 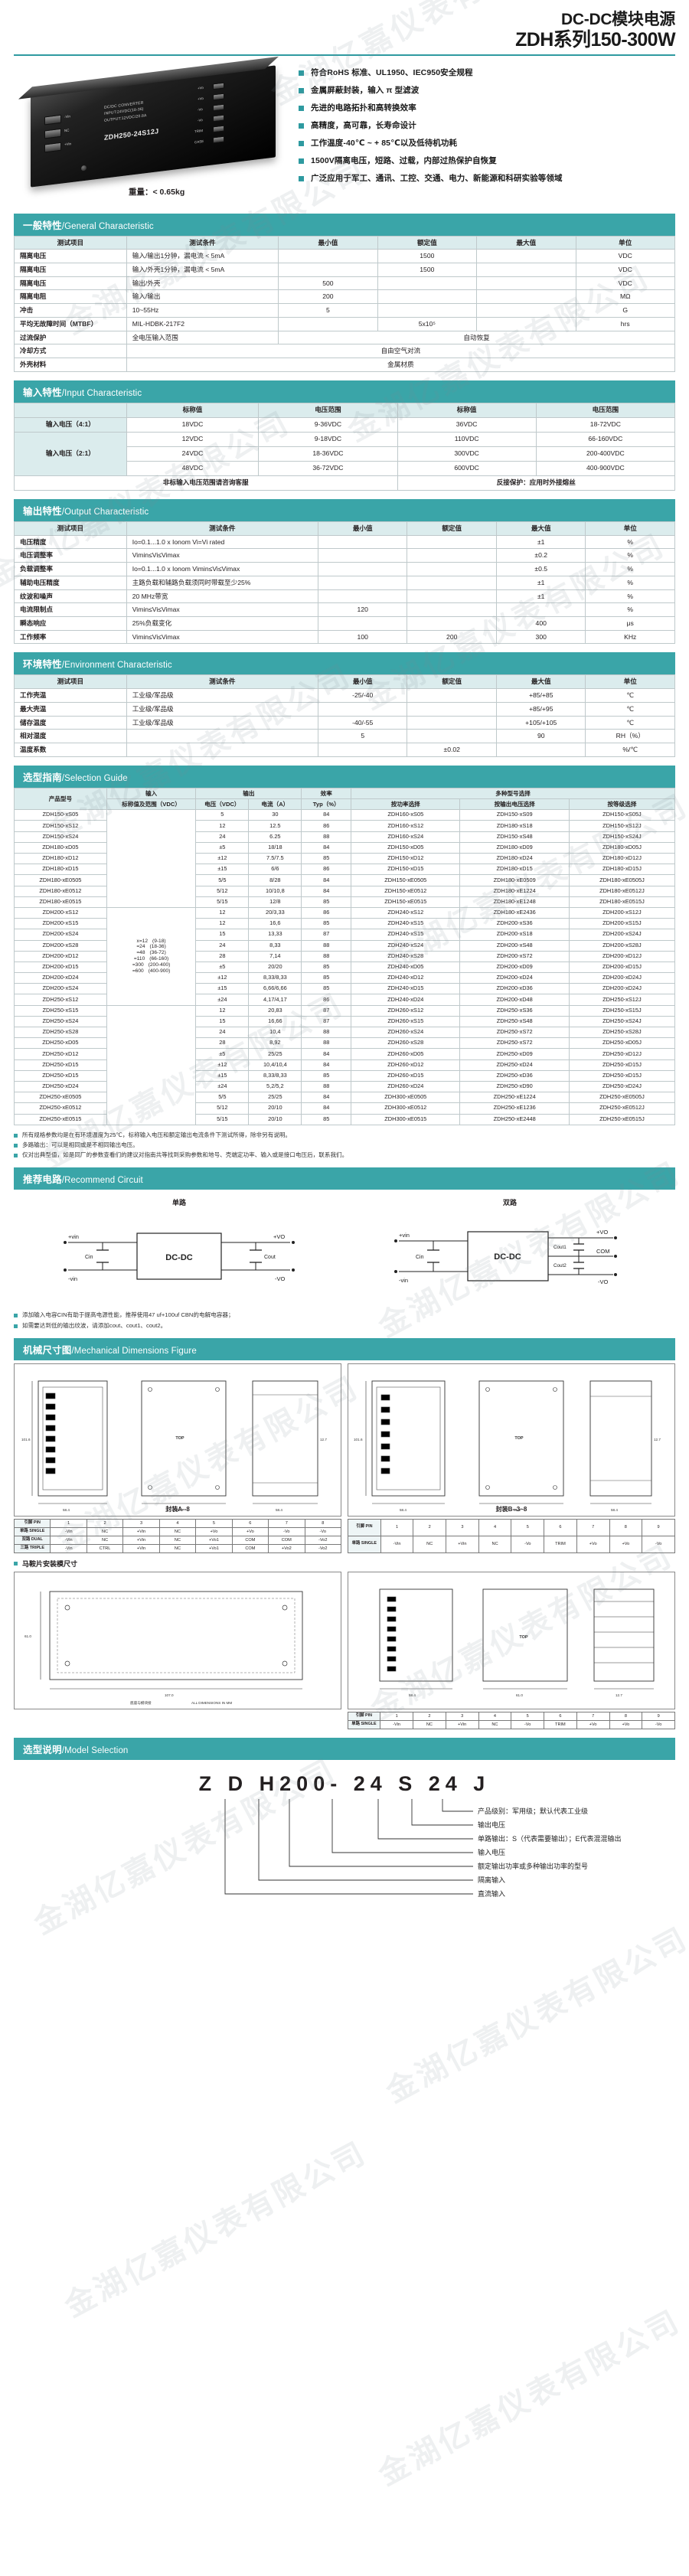 What do you see at coordinates (169, 1695) in the screenshot?
I see `svg-text: 107.0` at bounding box center [169, 1695].